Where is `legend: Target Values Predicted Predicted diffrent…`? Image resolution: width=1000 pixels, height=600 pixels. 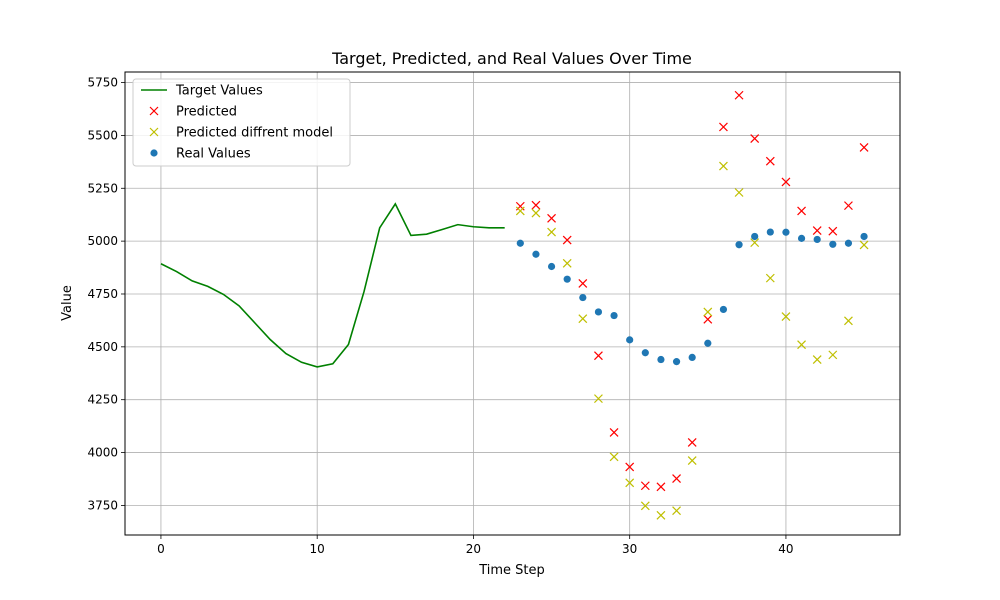 legend: Target Values Predicted Predicted diffrent… is located at coordinates (241, 122).